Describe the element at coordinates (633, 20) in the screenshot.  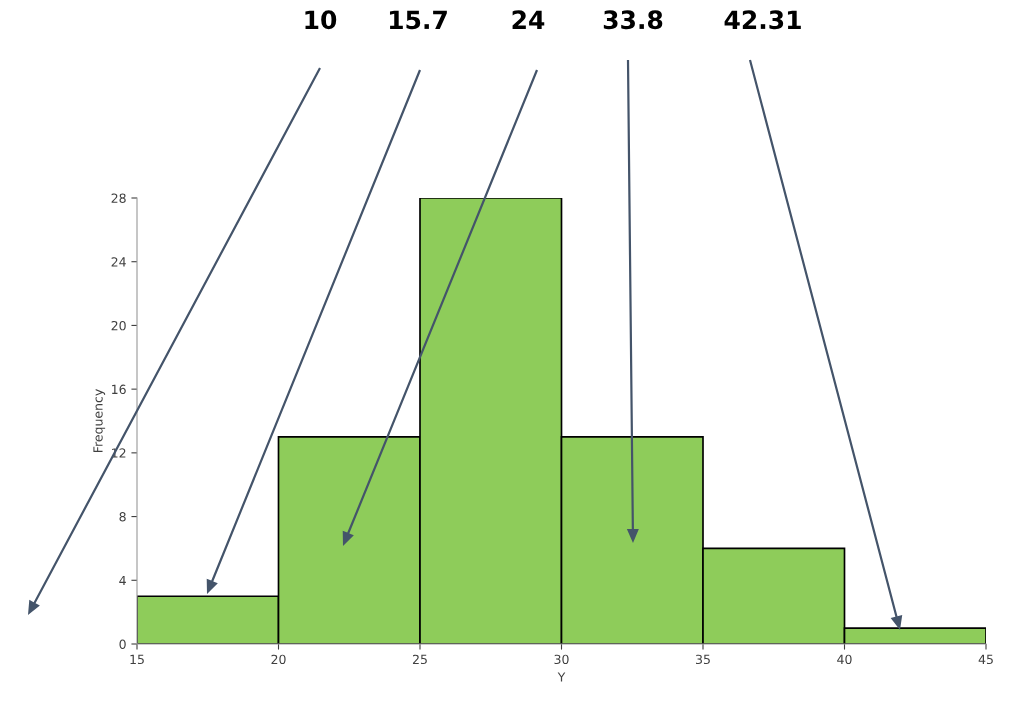
I see `text: 33.8` at that location.